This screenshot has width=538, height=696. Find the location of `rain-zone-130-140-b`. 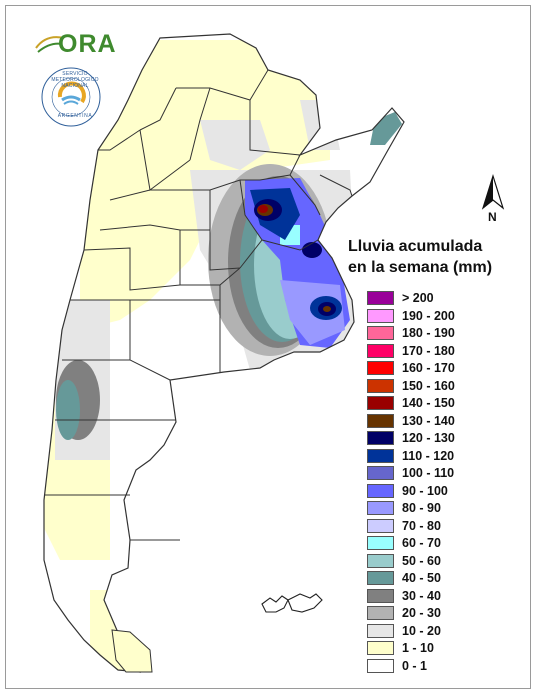

rain-zone-130-140-b is located at coordinates (327, 309).